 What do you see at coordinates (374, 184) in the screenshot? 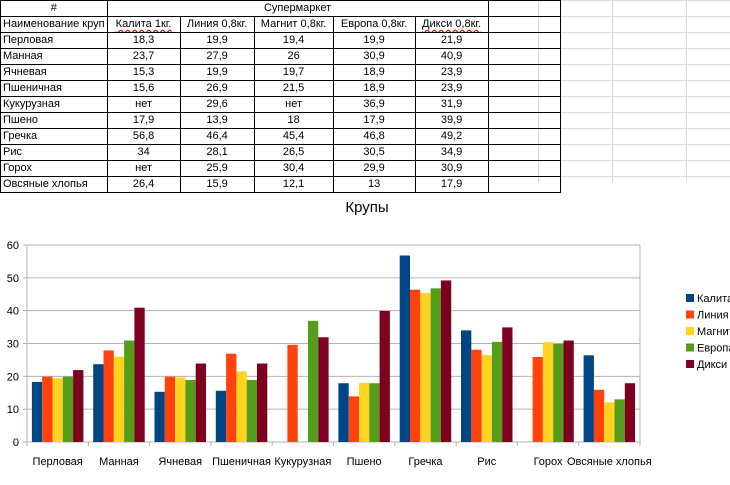
I see `price-cell: 13` at bounding box center [374, 184].